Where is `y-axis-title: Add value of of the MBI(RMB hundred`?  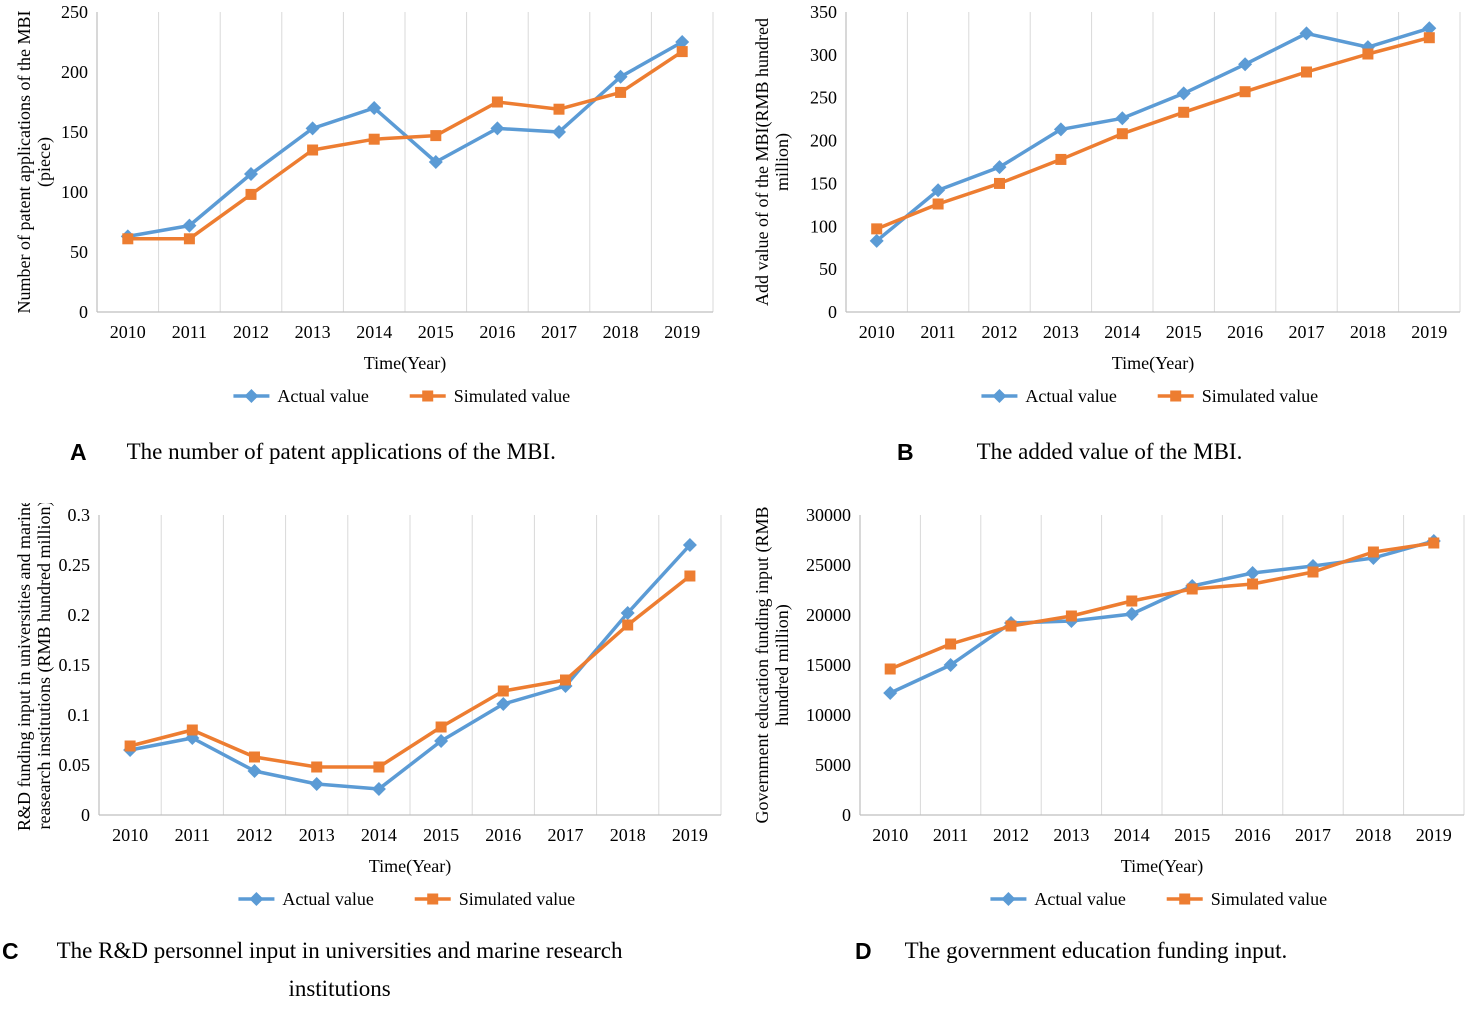
y-axis-title: Add value of of the MBI(RMB hundred is located at coordinates (762, 162).